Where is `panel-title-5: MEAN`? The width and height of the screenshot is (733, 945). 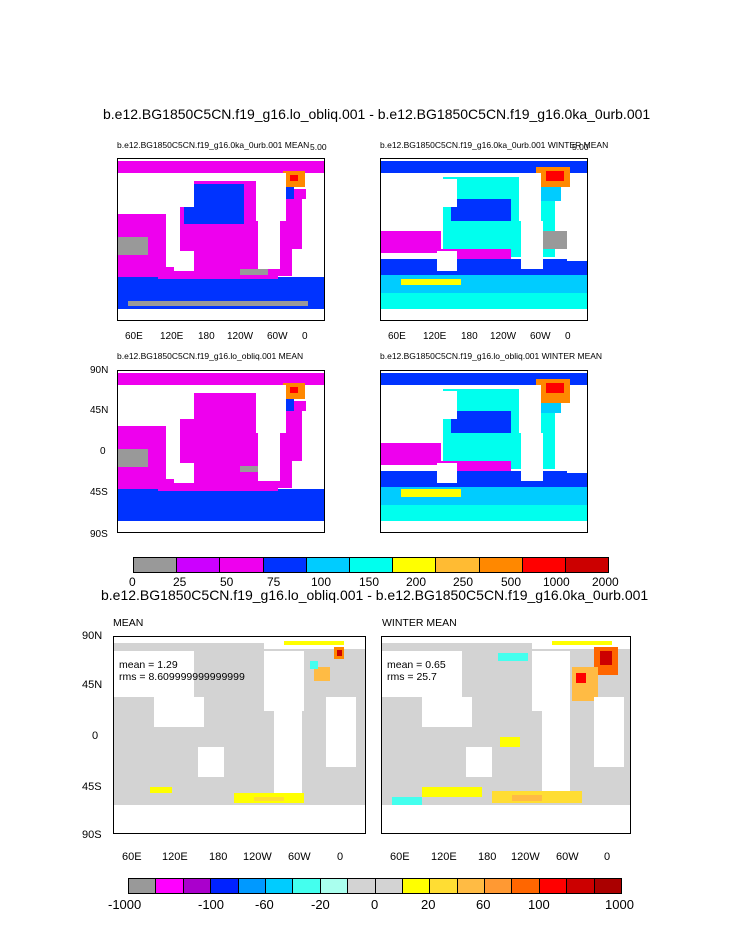 panel-title-5: MEAN is located at coordinates (128, 623).